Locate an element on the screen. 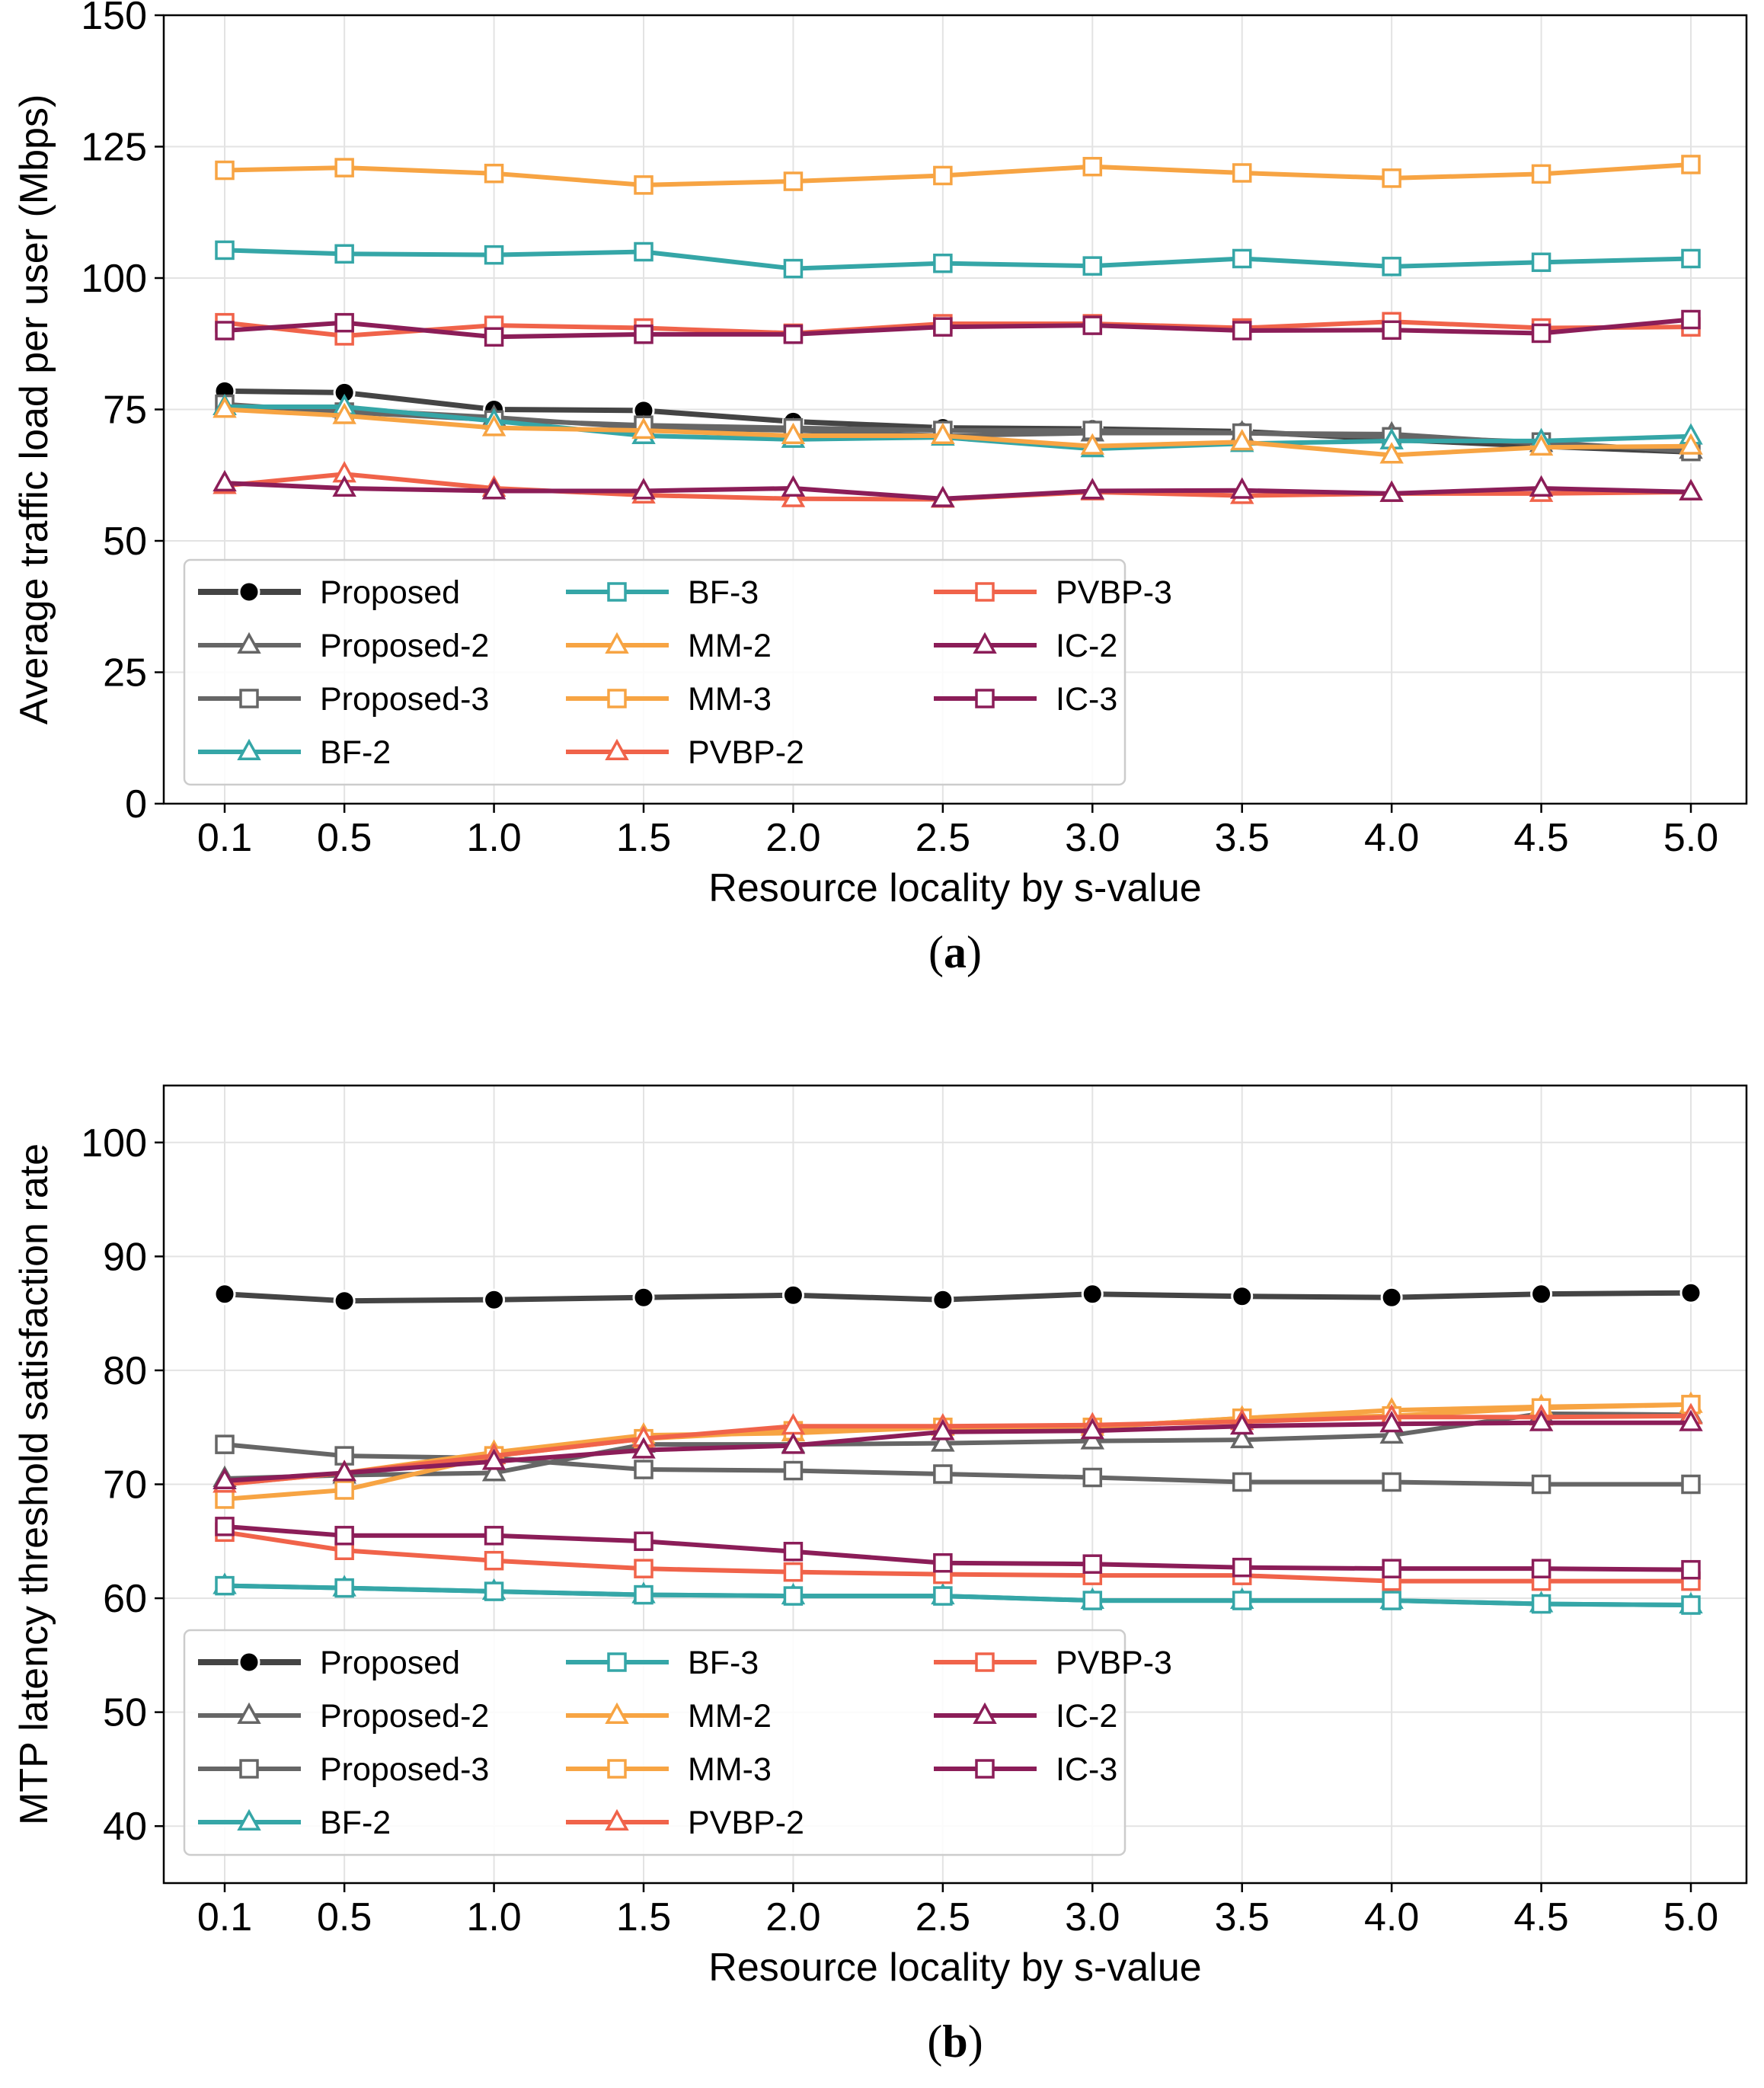 The height and width of the screenshot is (2088, 1764). legend-item-mm-2: MM-2 is located at coordinates (669, 646).